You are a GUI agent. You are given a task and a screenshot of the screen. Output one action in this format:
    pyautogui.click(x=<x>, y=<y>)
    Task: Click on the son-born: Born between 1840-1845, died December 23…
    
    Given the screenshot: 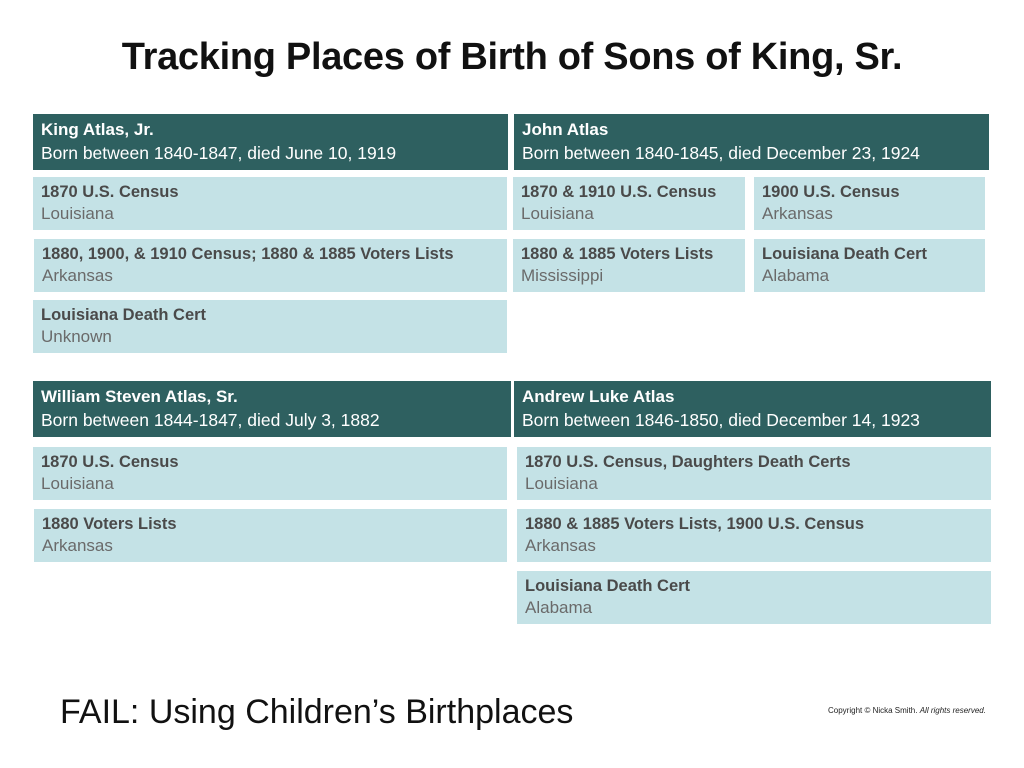 What is the action you would take?
    pyautogui.click(x=721, y=153)
    